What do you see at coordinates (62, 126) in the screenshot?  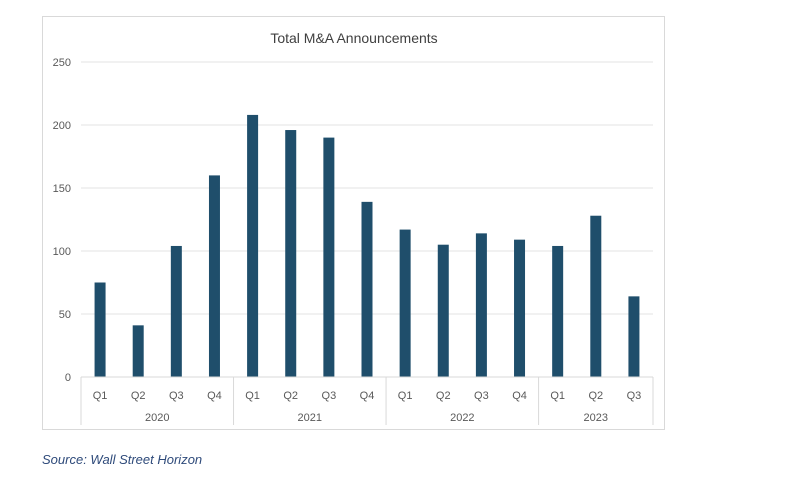 I see `y-tick-label: 200` at bounding box center [62, 126].